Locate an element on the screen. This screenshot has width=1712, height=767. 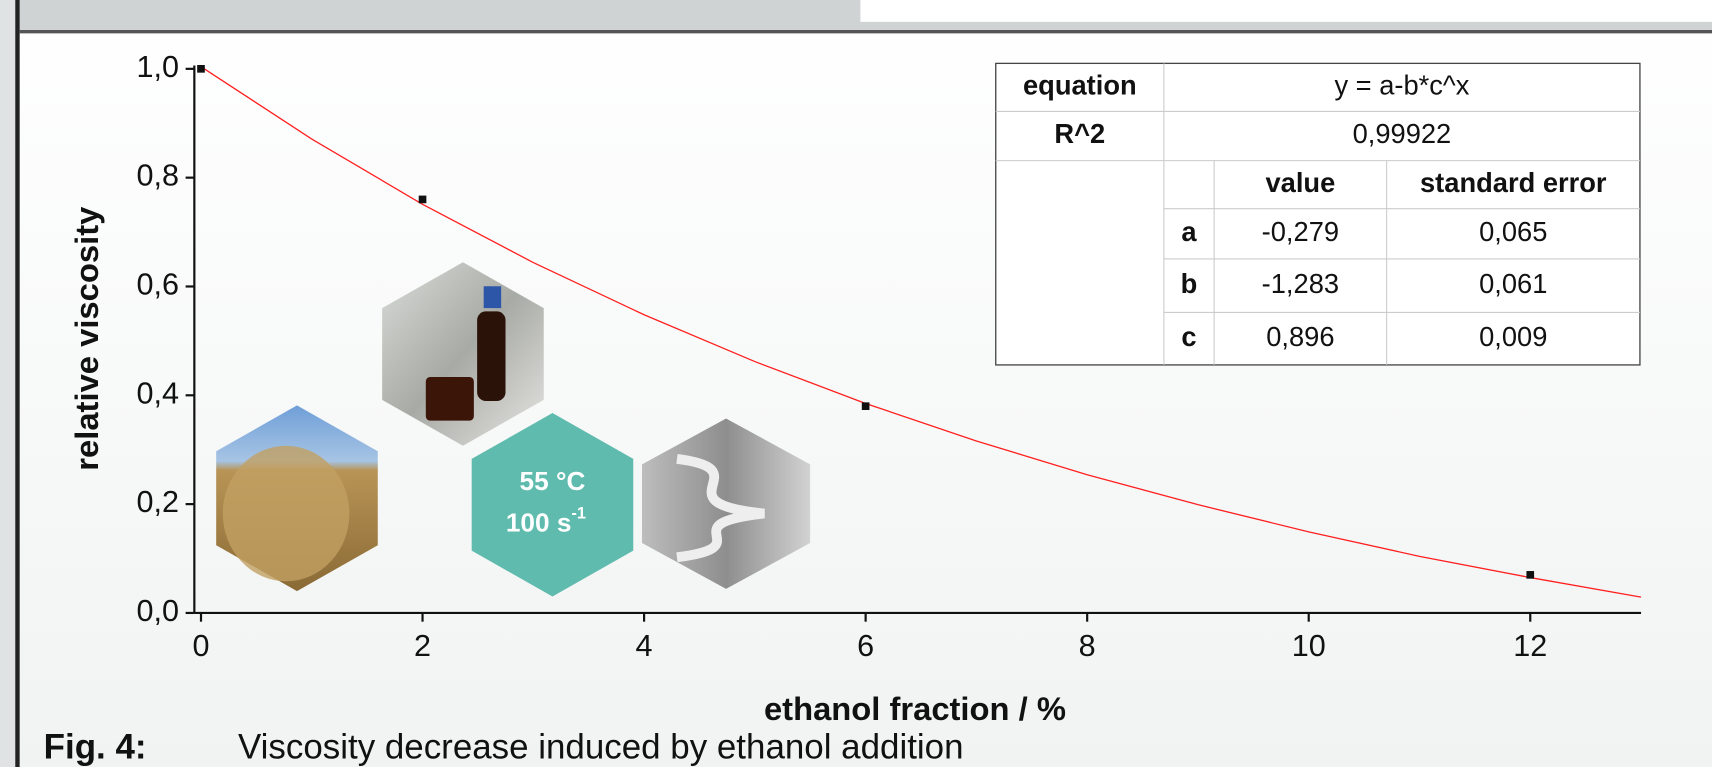
top-box is located at coordinates (1286, 11).